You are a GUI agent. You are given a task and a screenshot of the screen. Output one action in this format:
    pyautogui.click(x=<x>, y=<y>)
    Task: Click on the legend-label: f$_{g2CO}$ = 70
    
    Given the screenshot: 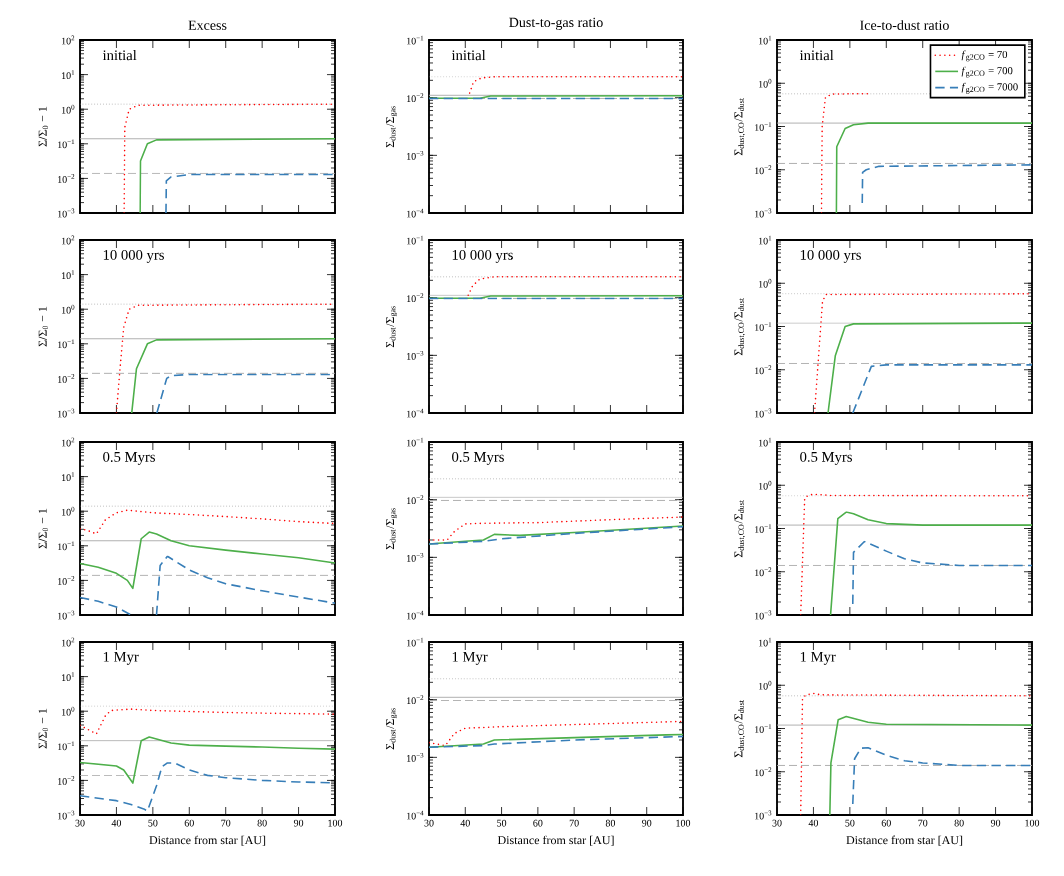 What is the action you would take?
    pyautogui.click(x=984, y=56)
    